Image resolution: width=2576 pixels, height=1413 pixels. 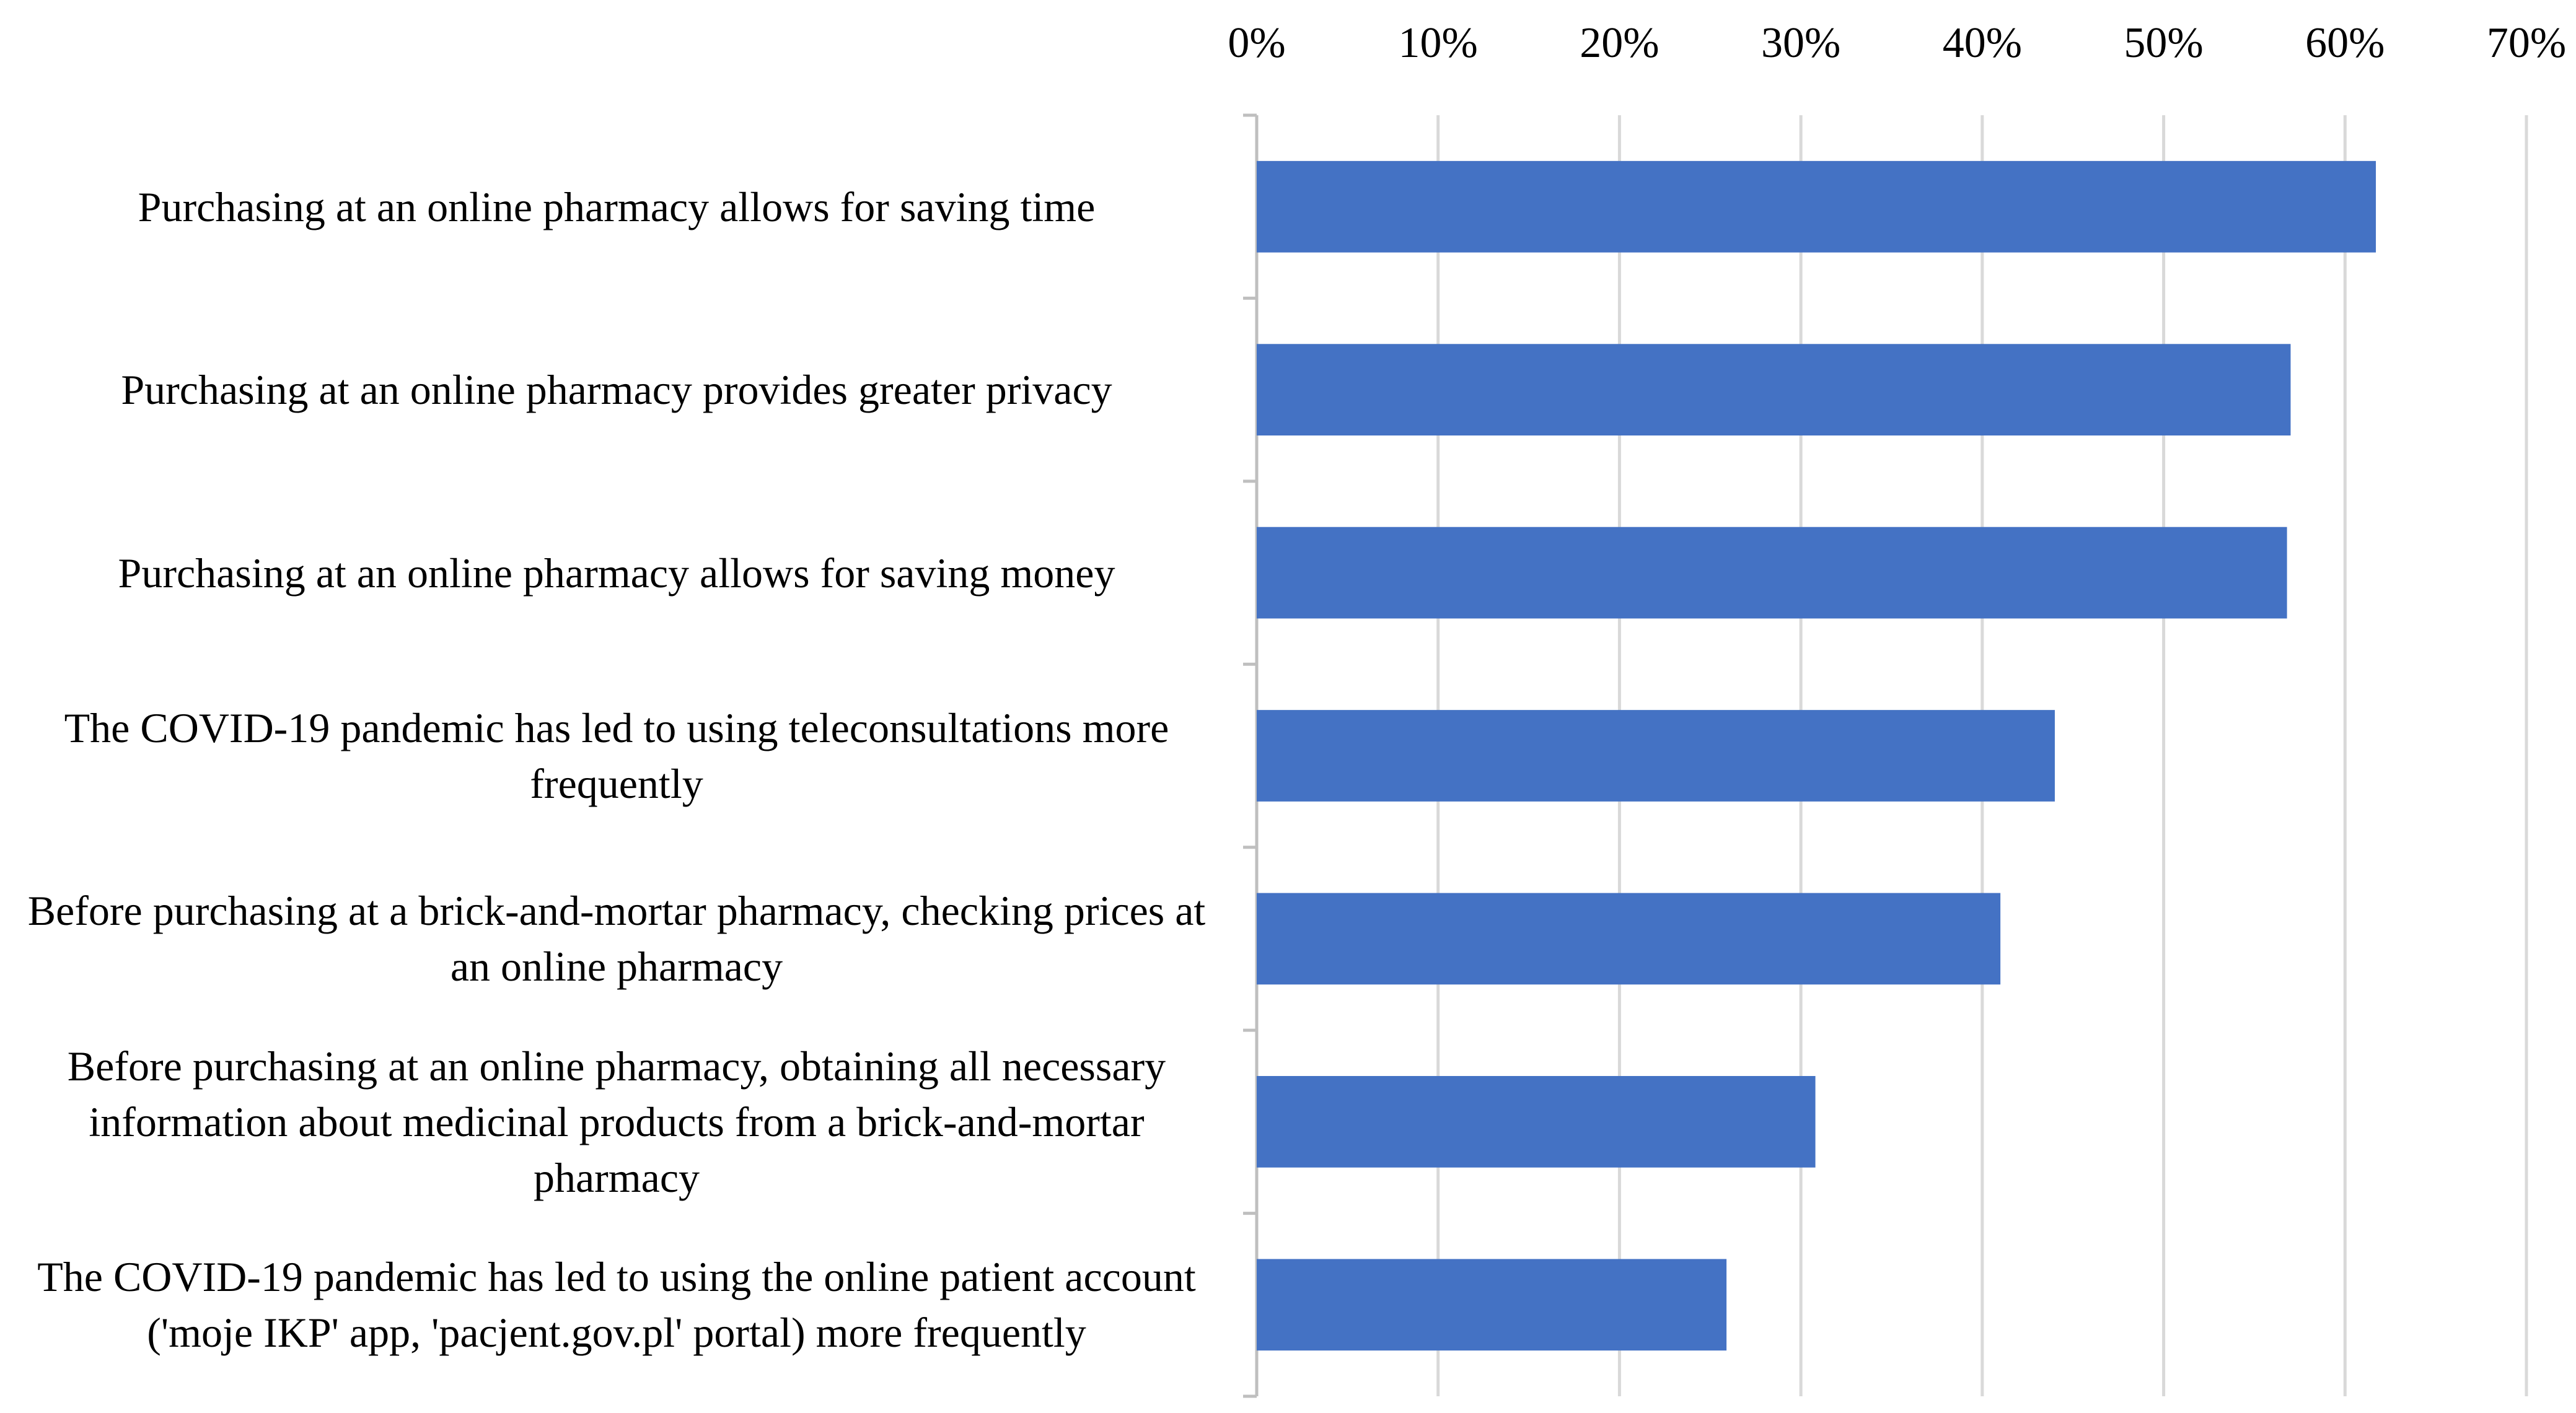 I want to click on x-tick-label: 50%, so click(x=2163, y=43).